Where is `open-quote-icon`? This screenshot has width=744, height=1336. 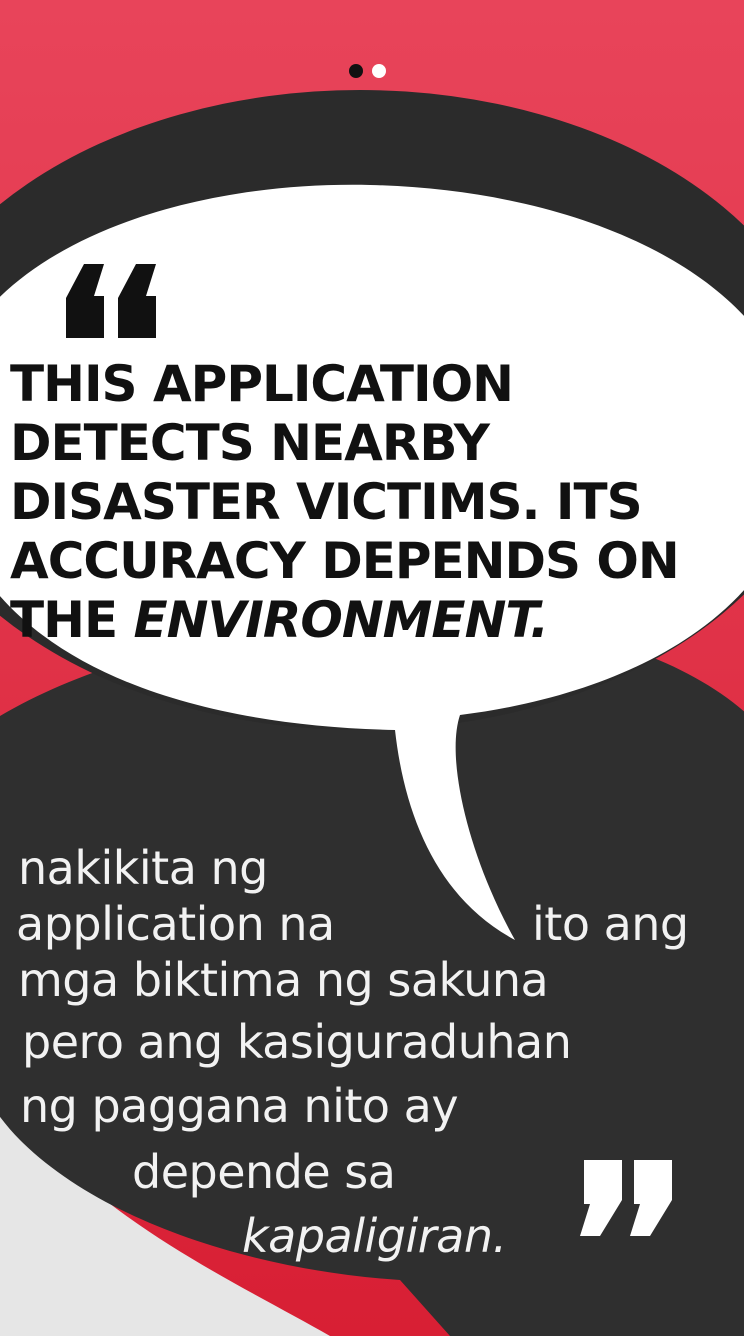 open-quote-icon is located at coordinates (111, 301).